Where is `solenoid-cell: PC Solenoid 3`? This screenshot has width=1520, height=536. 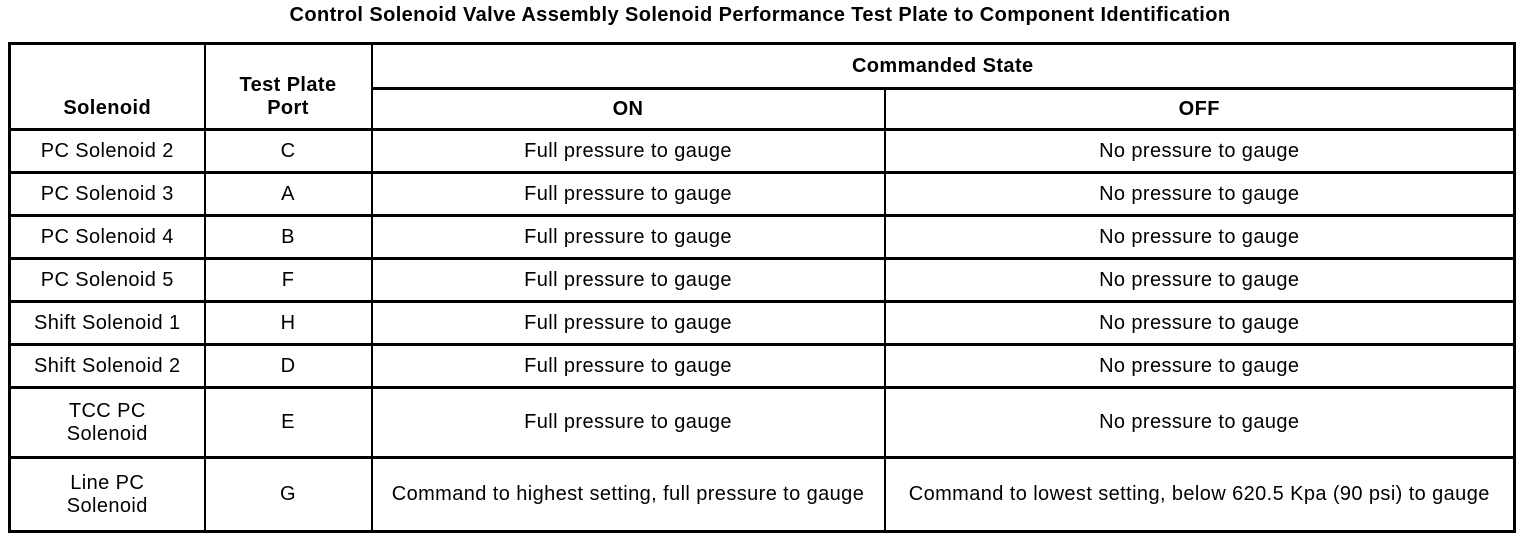 solenoid-cell: PC Solenoid 3 is located at coordinates (107, 194).